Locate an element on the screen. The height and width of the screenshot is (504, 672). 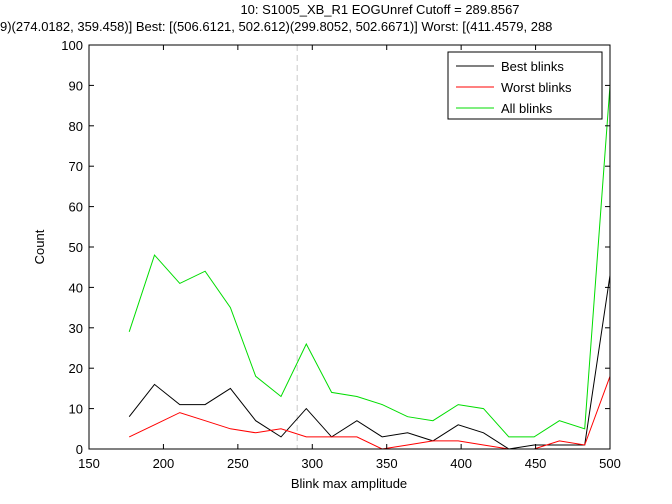
y-tick-label: 80 is located at coordinates (76, 126).